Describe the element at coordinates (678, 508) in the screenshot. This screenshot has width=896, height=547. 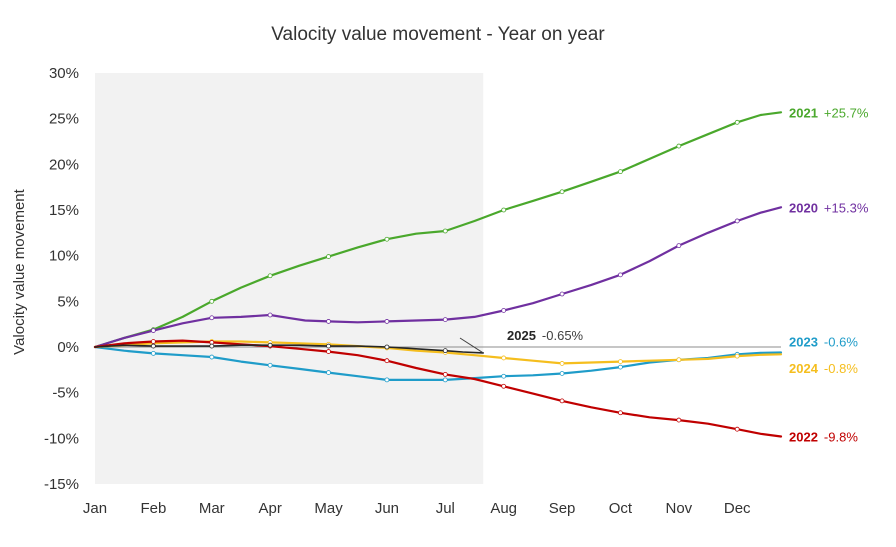
I see `x-tick-label: Nov` at that location.